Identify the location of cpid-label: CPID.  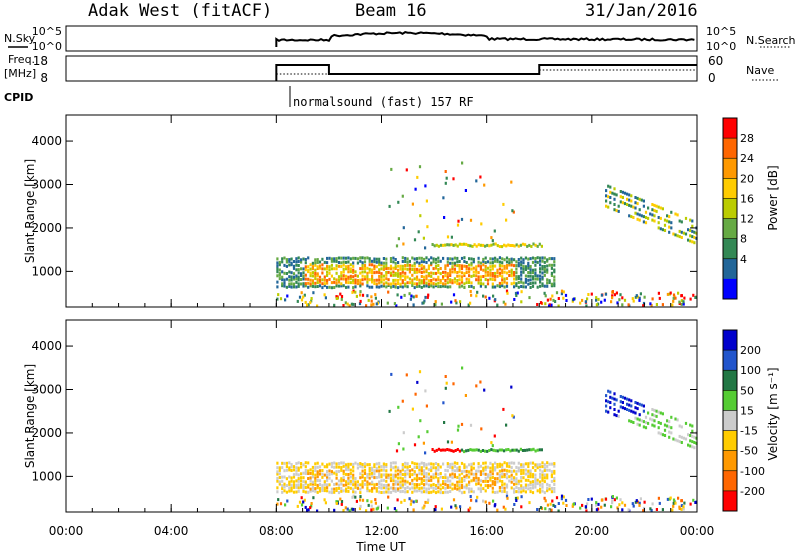
(18, 97).